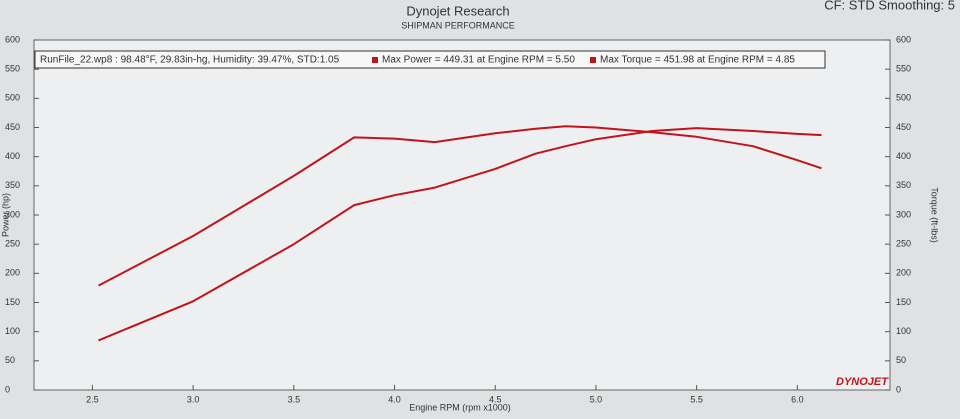  What do you see at coordinates (457, 10) in the screenshot?
I see `chart-title: Dynojet Research` at bounding box center [457, 10].